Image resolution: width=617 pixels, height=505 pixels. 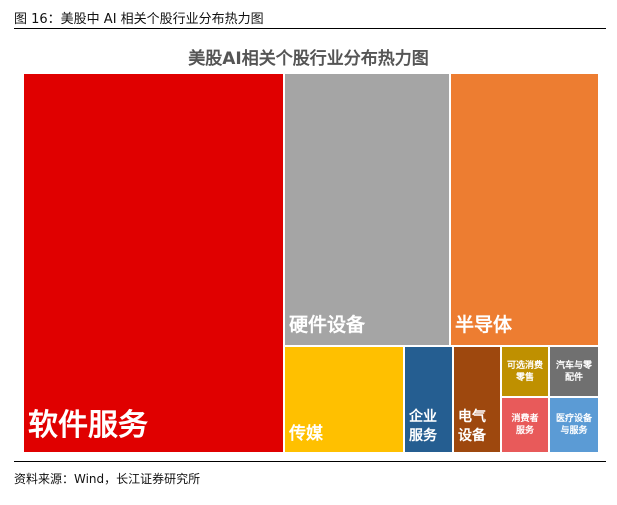 I want to click on figure-title: 图 16：美股中 AI 相关个股行业分布热力图, so click(x=139, y=19).